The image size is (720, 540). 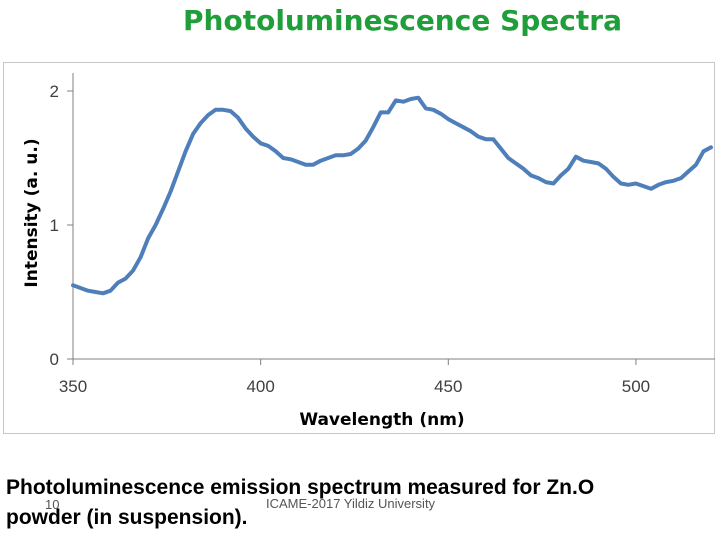 What do you see at coordinates (381, 420) in the screenshot?
I see `x-axis-label: Wavelength (nm)` at bounding box center [381, 420].